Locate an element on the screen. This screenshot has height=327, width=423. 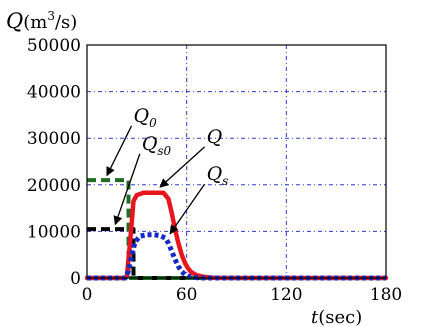
x-tick-label: 60 is located at coordinates (187, 295).